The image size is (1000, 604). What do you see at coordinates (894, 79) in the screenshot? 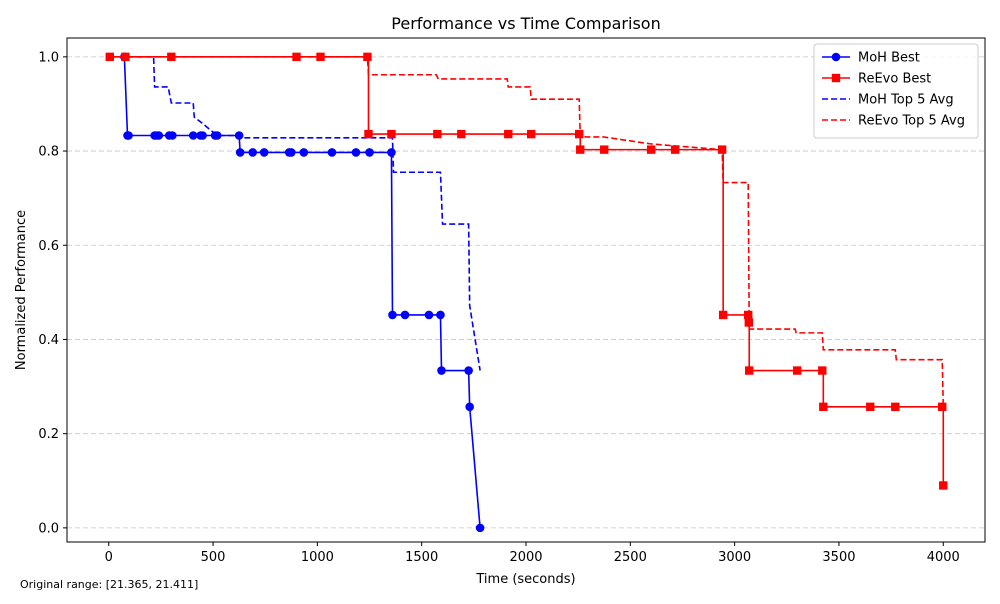
I see `legend-label-reevo-best: ReEvo Best` at bounding box center [894, 79].